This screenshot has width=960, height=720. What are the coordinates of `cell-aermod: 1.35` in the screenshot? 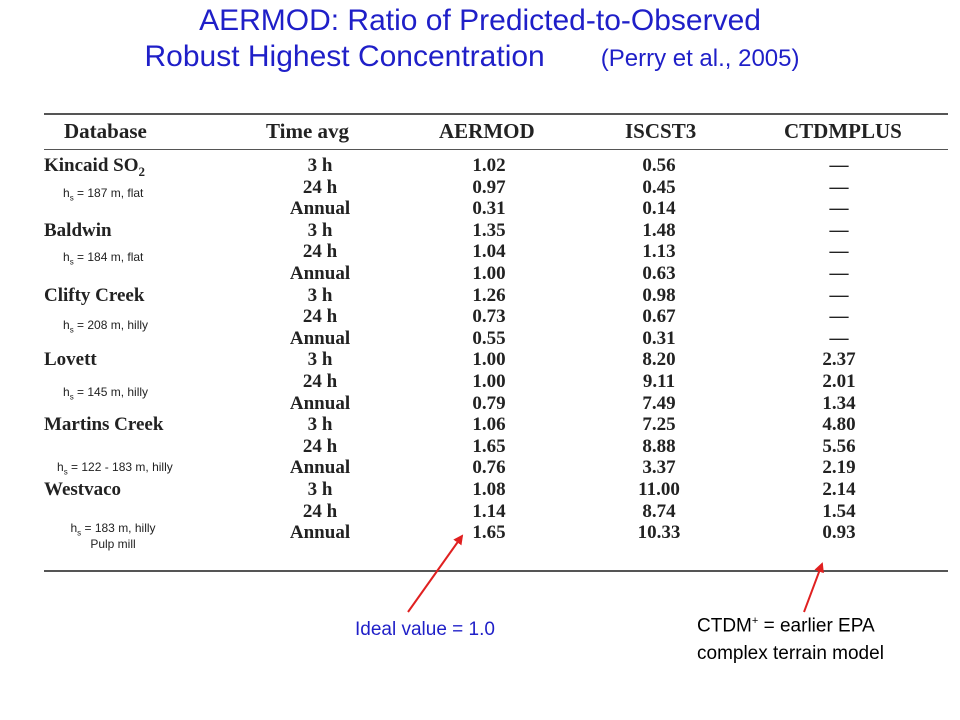 It's located at (489, 230).